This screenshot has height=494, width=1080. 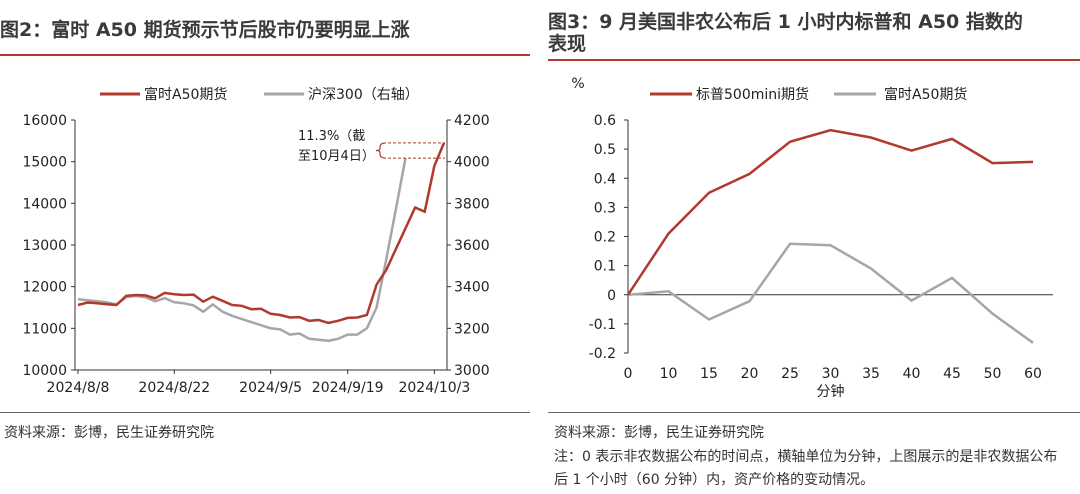 What do you see at coordinates (669, 374) in the screenshot?
I see `x-tick-label: 10` at bounding box center [669, 374].